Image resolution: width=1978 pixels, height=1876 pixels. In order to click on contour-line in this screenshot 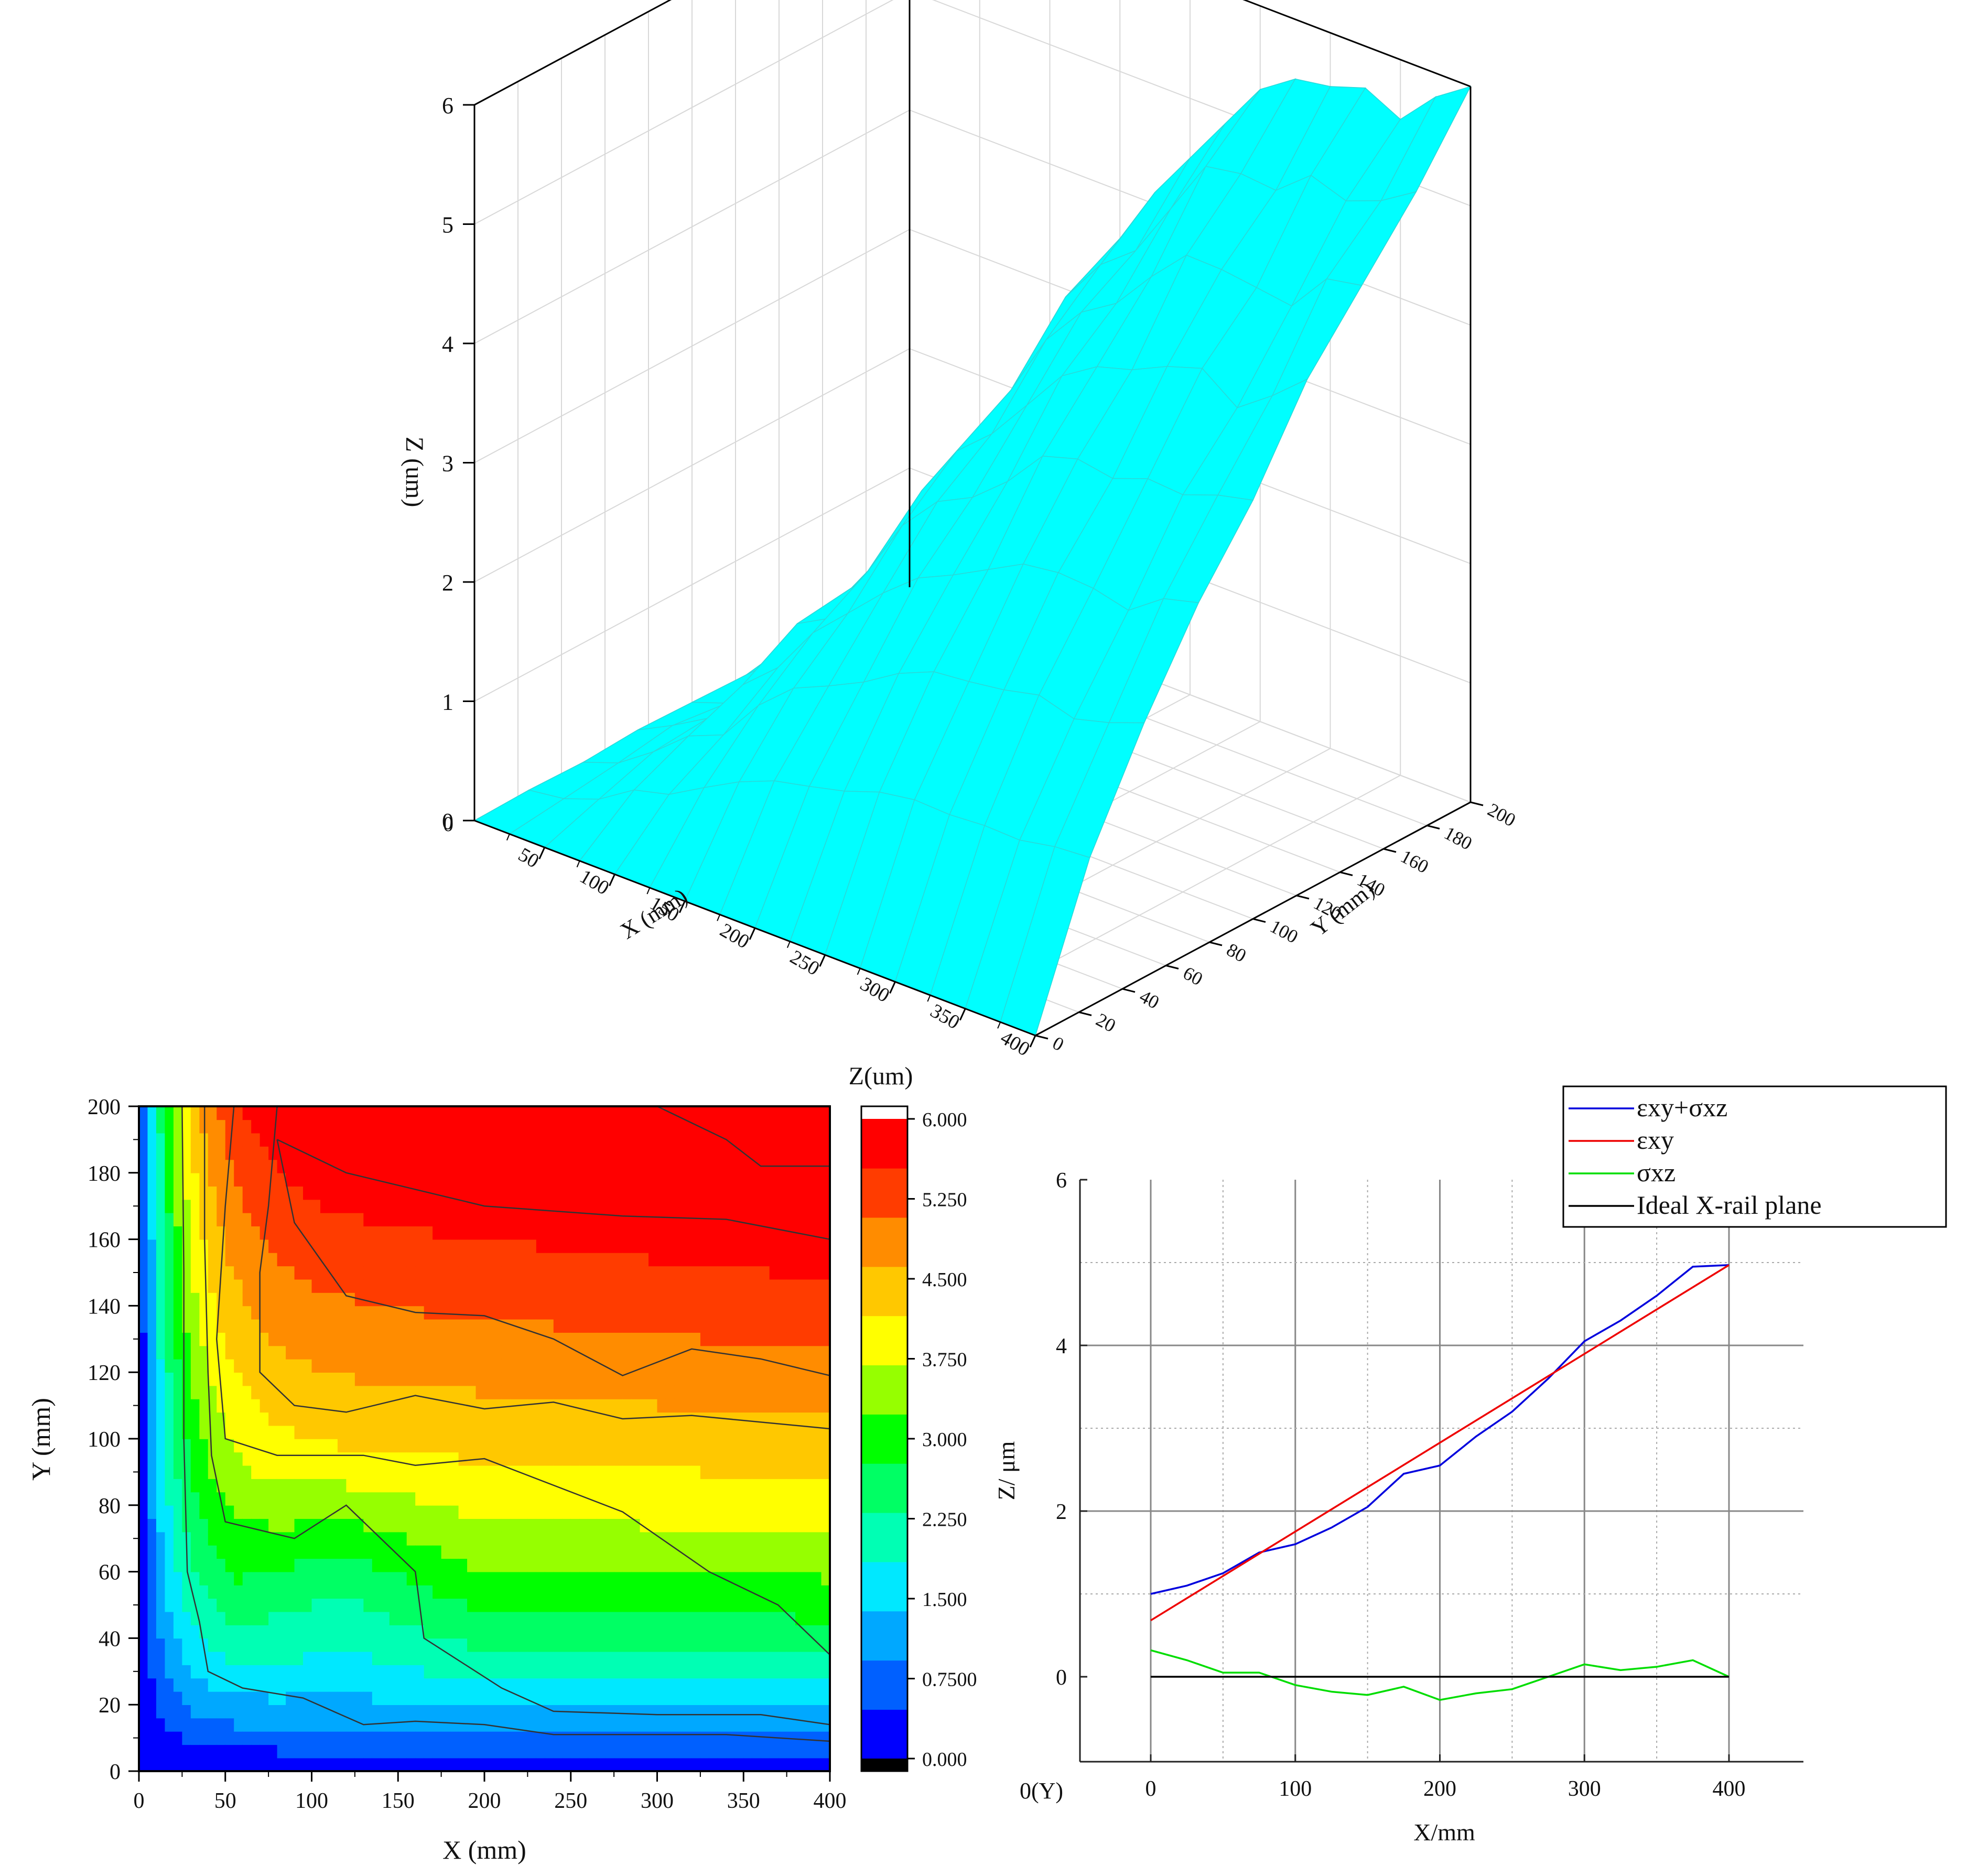, I will do `click(523, 1381)`.